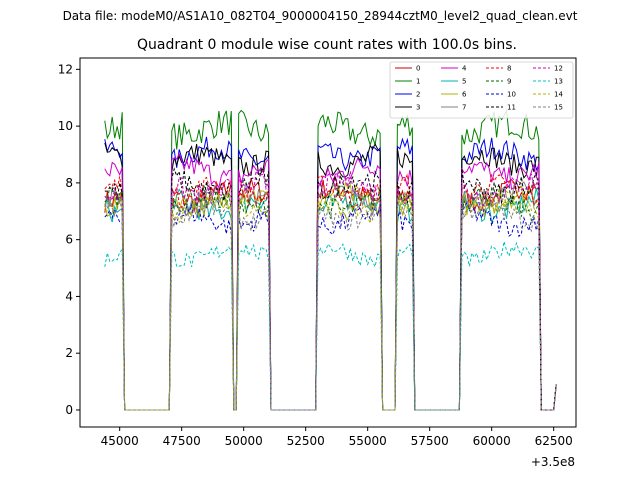 Image resolution: width=640 pixels, height=480 pixels. What do you see at coordinates (464, 82) in the screenshot?
I see `legend-label-5: 5` at bounding box center [464, 82].